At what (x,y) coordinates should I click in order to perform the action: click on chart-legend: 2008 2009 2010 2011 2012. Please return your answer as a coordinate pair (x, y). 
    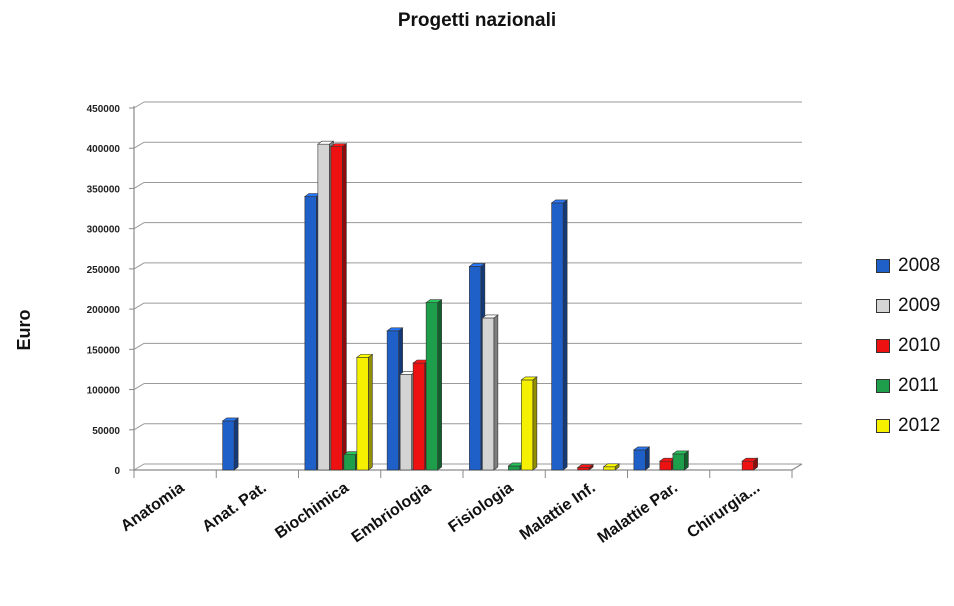
    Looking at the image, I should click on (908, 346).